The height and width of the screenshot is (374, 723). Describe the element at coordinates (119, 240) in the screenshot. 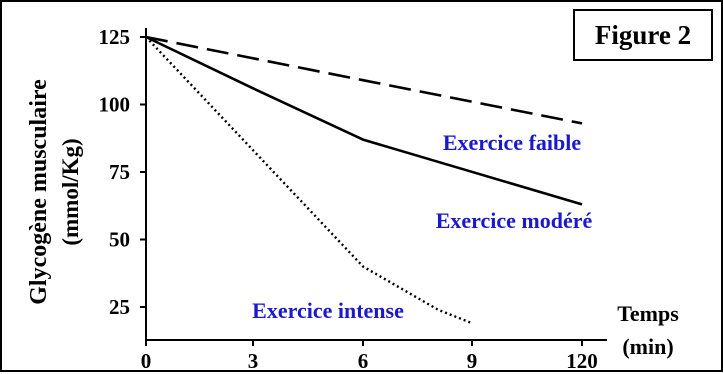

I see `y-tick-label-50: 50` at that location.